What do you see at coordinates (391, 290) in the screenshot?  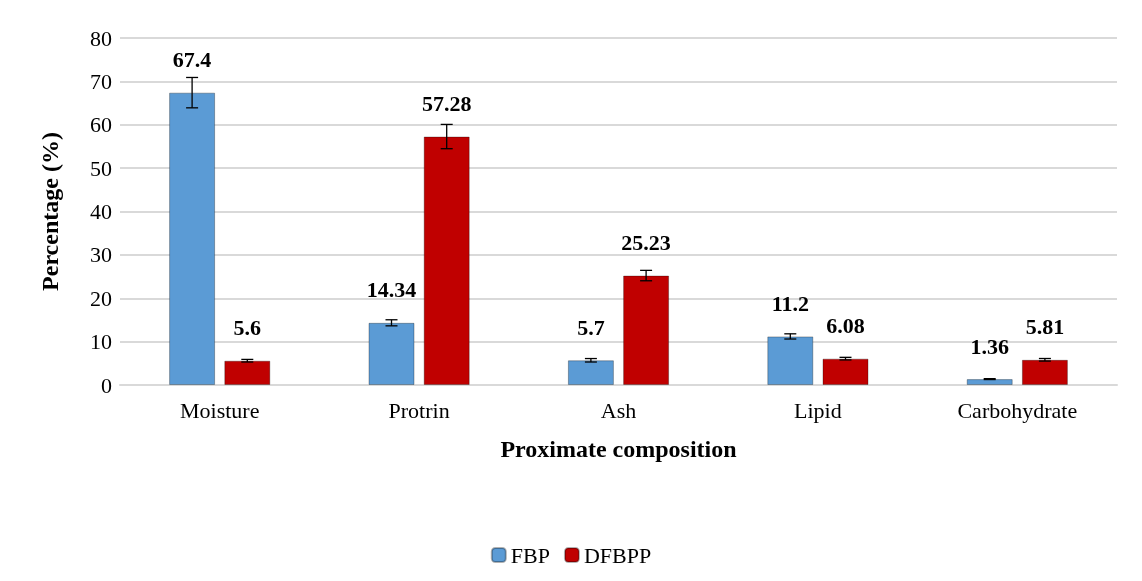 I see `data-label: 14.34` at bounding box center [391, 290].